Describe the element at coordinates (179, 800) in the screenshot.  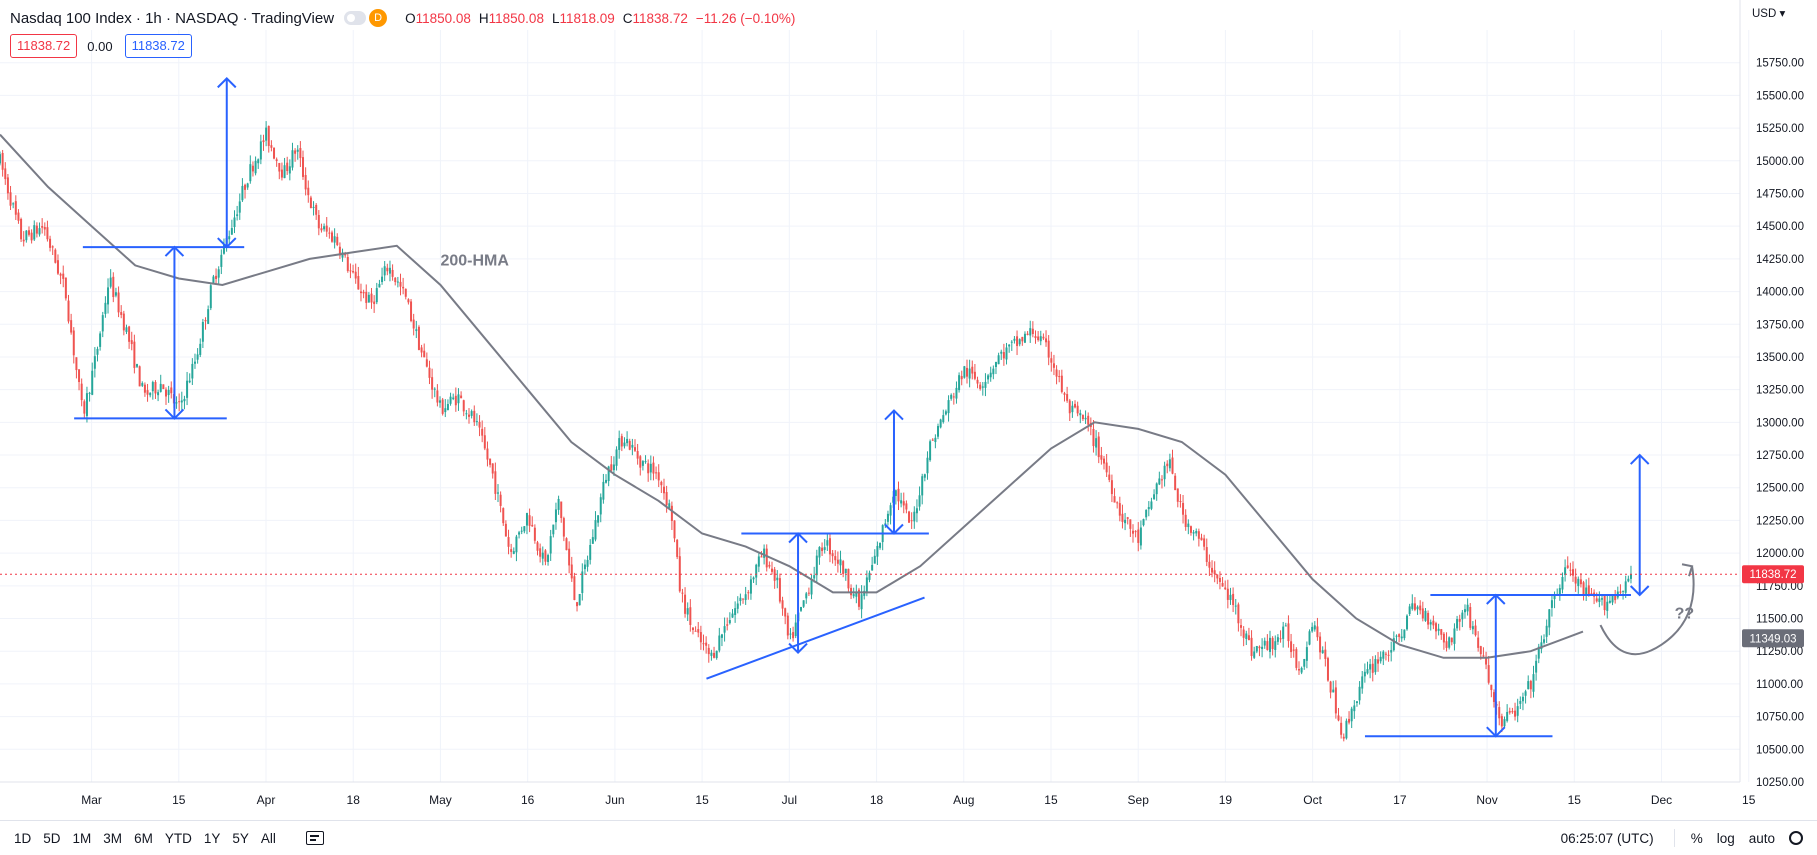
I see `time-tick-label: 15` at that location.